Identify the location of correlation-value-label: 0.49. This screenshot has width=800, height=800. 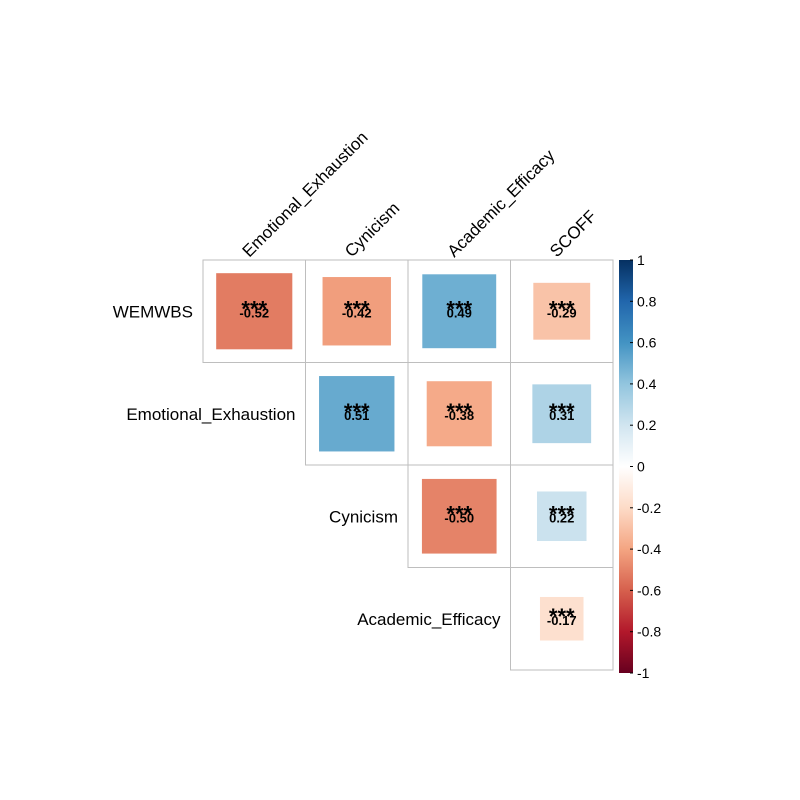
(459, 312).